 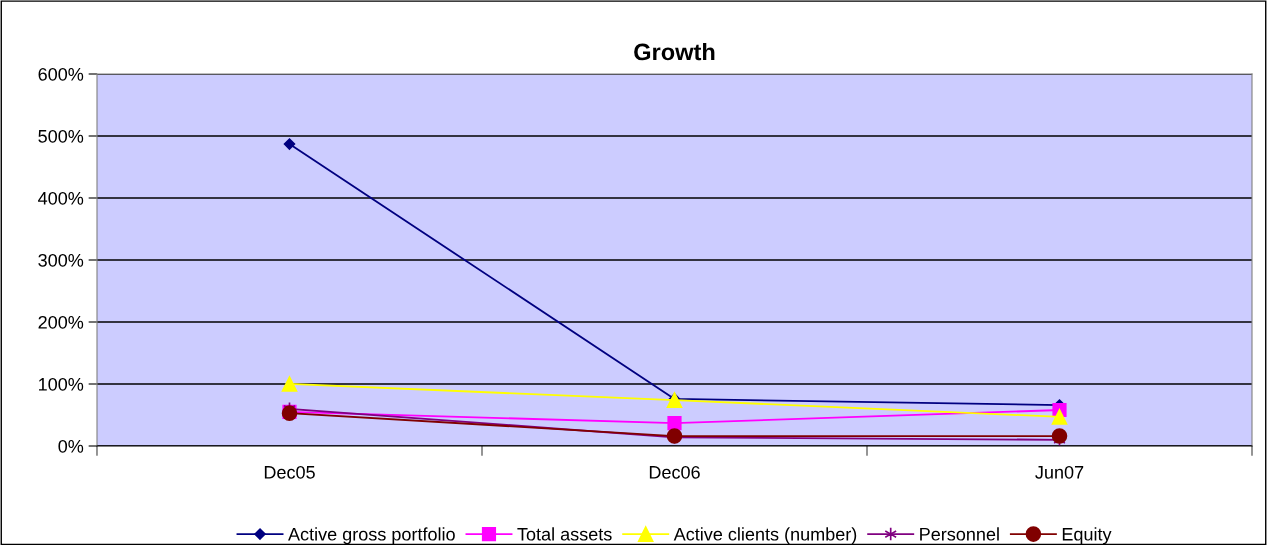 What do you see at coordinates (564, 534) in the screenshot?
I see `legend-label: Total assets` at bounding box center [564, 534].